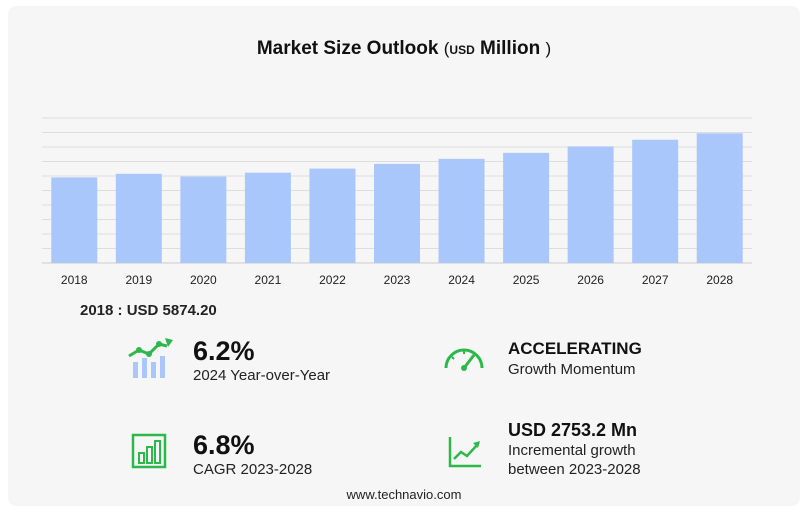 The height and width of the screenshot is (511, 808). Describe the element at coordinates (267, 217) in the screenshot. I see `bar-2021` at that location.